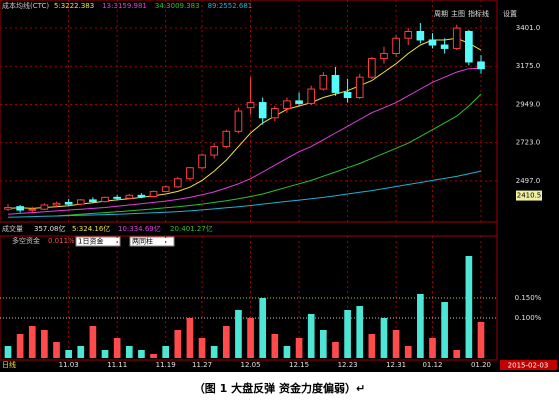 The height and width of the screenshot is (411, 559). Describe the element at coordinates (528, 298) in the screenshot. I see `sub-y-tick-label: 0.150%` at that location.